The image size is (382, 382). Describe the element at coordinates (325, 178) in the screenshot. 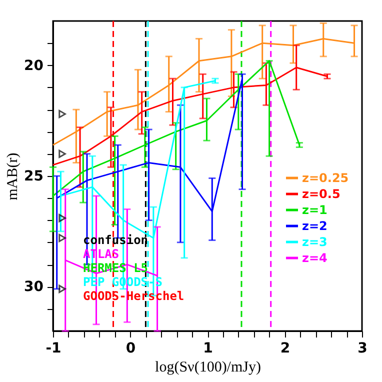

I see `legend-label: z=0.25` at that location.